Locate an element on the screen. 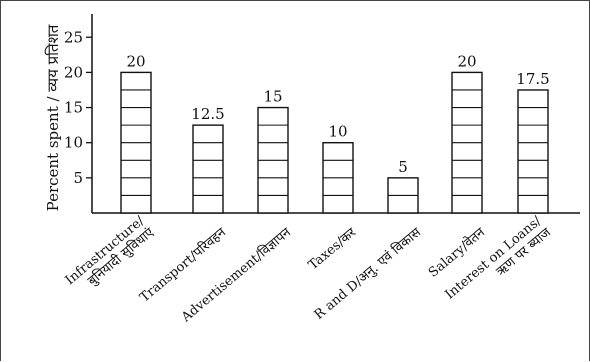  y-tick-label: 15 is located at coordinates (73, 108).